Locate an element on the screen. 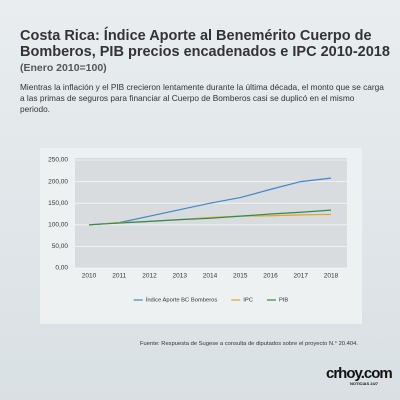 The height and width of the screenshot is (400, 400). x-tick-label: 2010 is located at coordinates (89, 276).